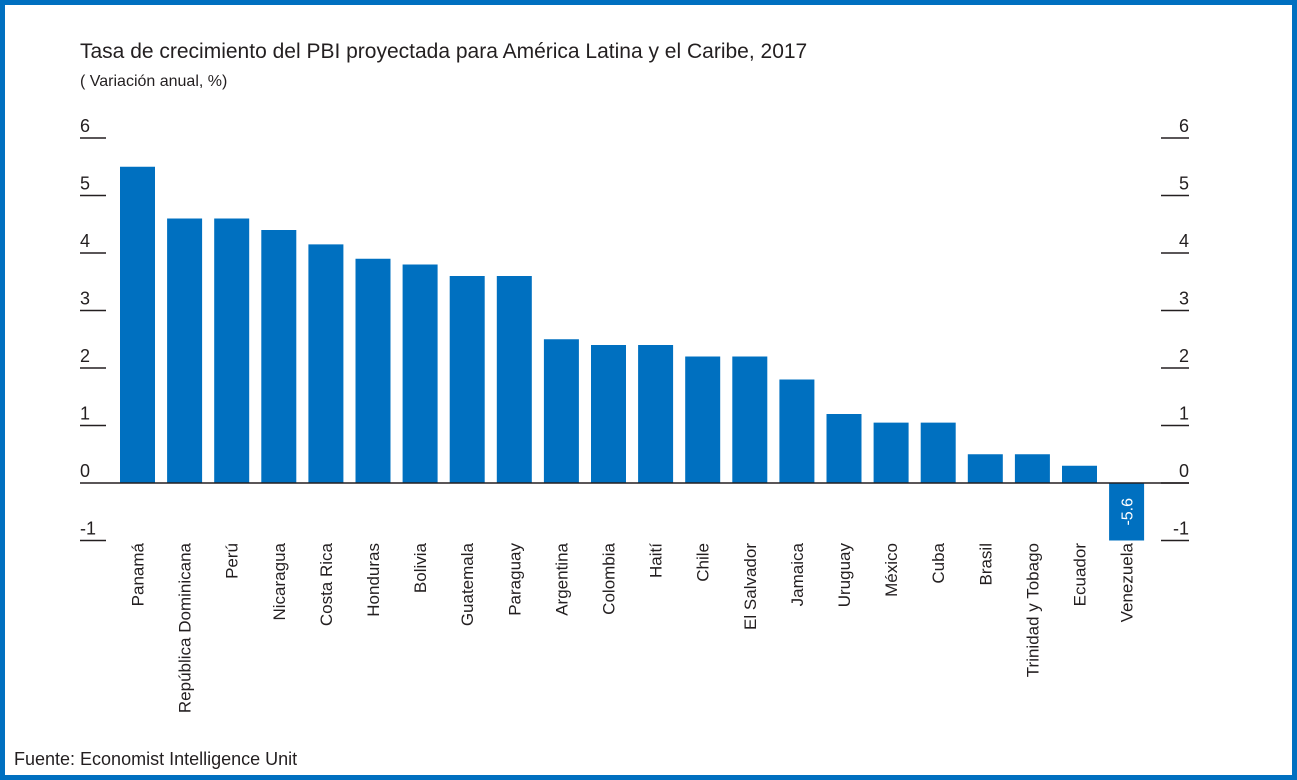 This screenshot has width=1297, height=780. What do you see at coordinates (985, 564) in the screenshot?
I see `x-tick-label: Brasil` at bounding box center [985, 564].